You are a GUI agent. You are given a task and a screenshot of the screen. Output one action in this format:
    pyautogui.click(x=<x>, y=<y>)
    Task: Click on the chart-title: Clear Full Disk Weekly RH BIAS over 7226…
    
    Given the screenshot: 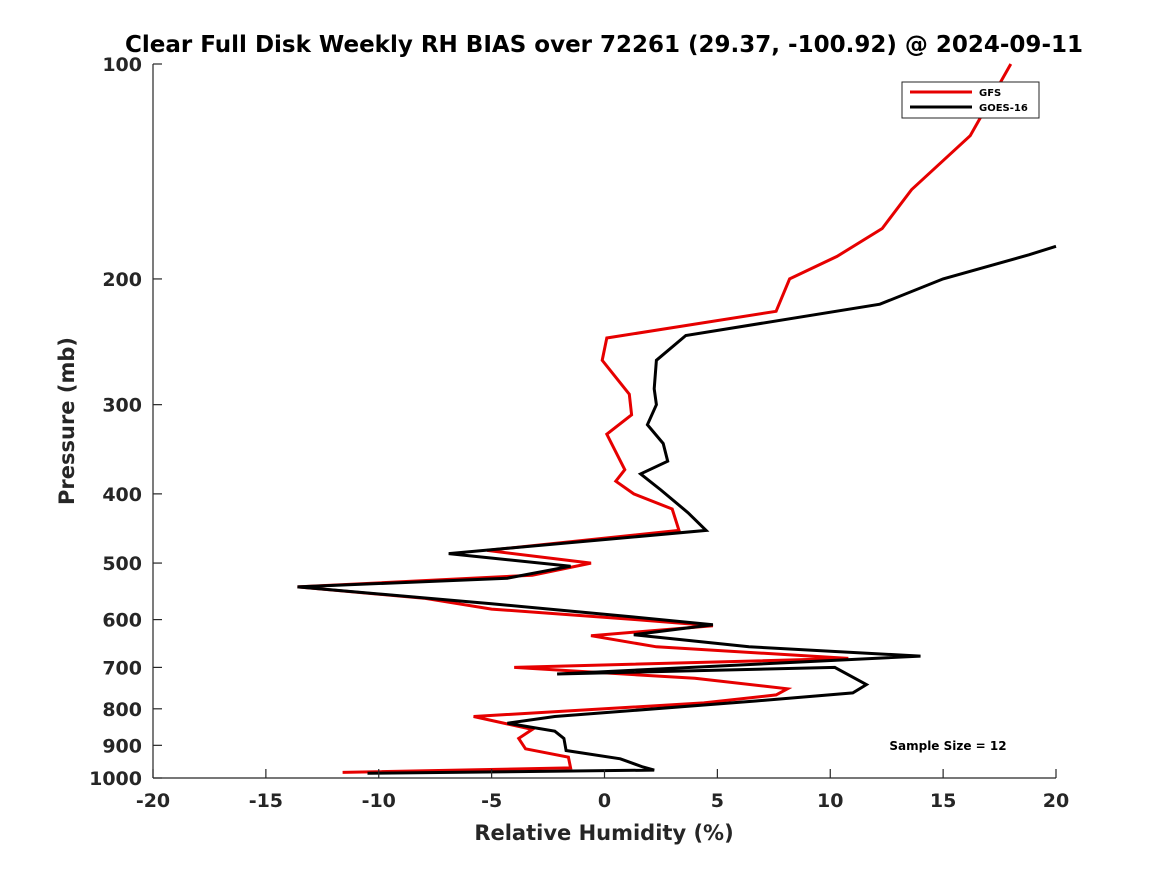 What is the action you would take?
    pyautogui.click(x=604, y=45)
    